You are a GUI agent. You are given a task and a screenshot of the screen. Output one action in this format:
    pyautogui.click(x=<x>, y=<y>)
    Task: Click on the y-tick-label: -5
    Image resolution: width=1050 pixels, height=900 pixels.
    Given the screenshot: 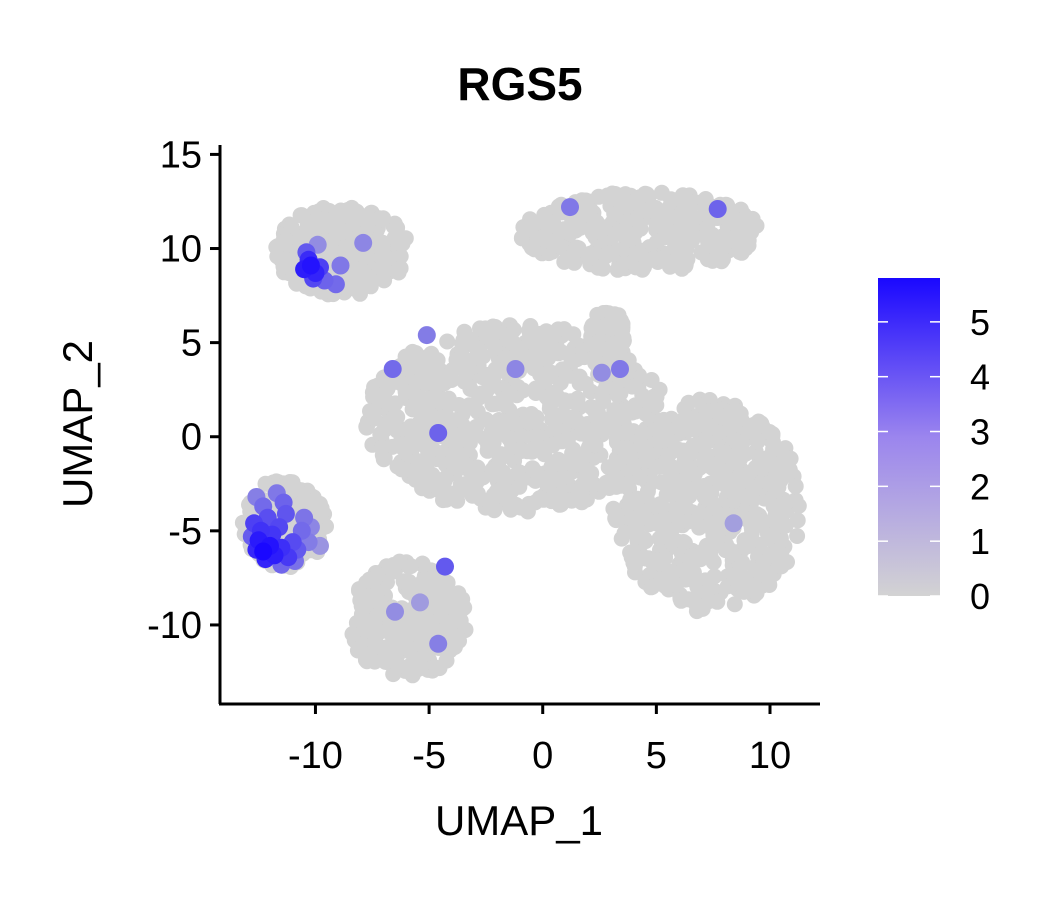 What is the action you would take?
    pyautogui.click(x=185, y=532)
    